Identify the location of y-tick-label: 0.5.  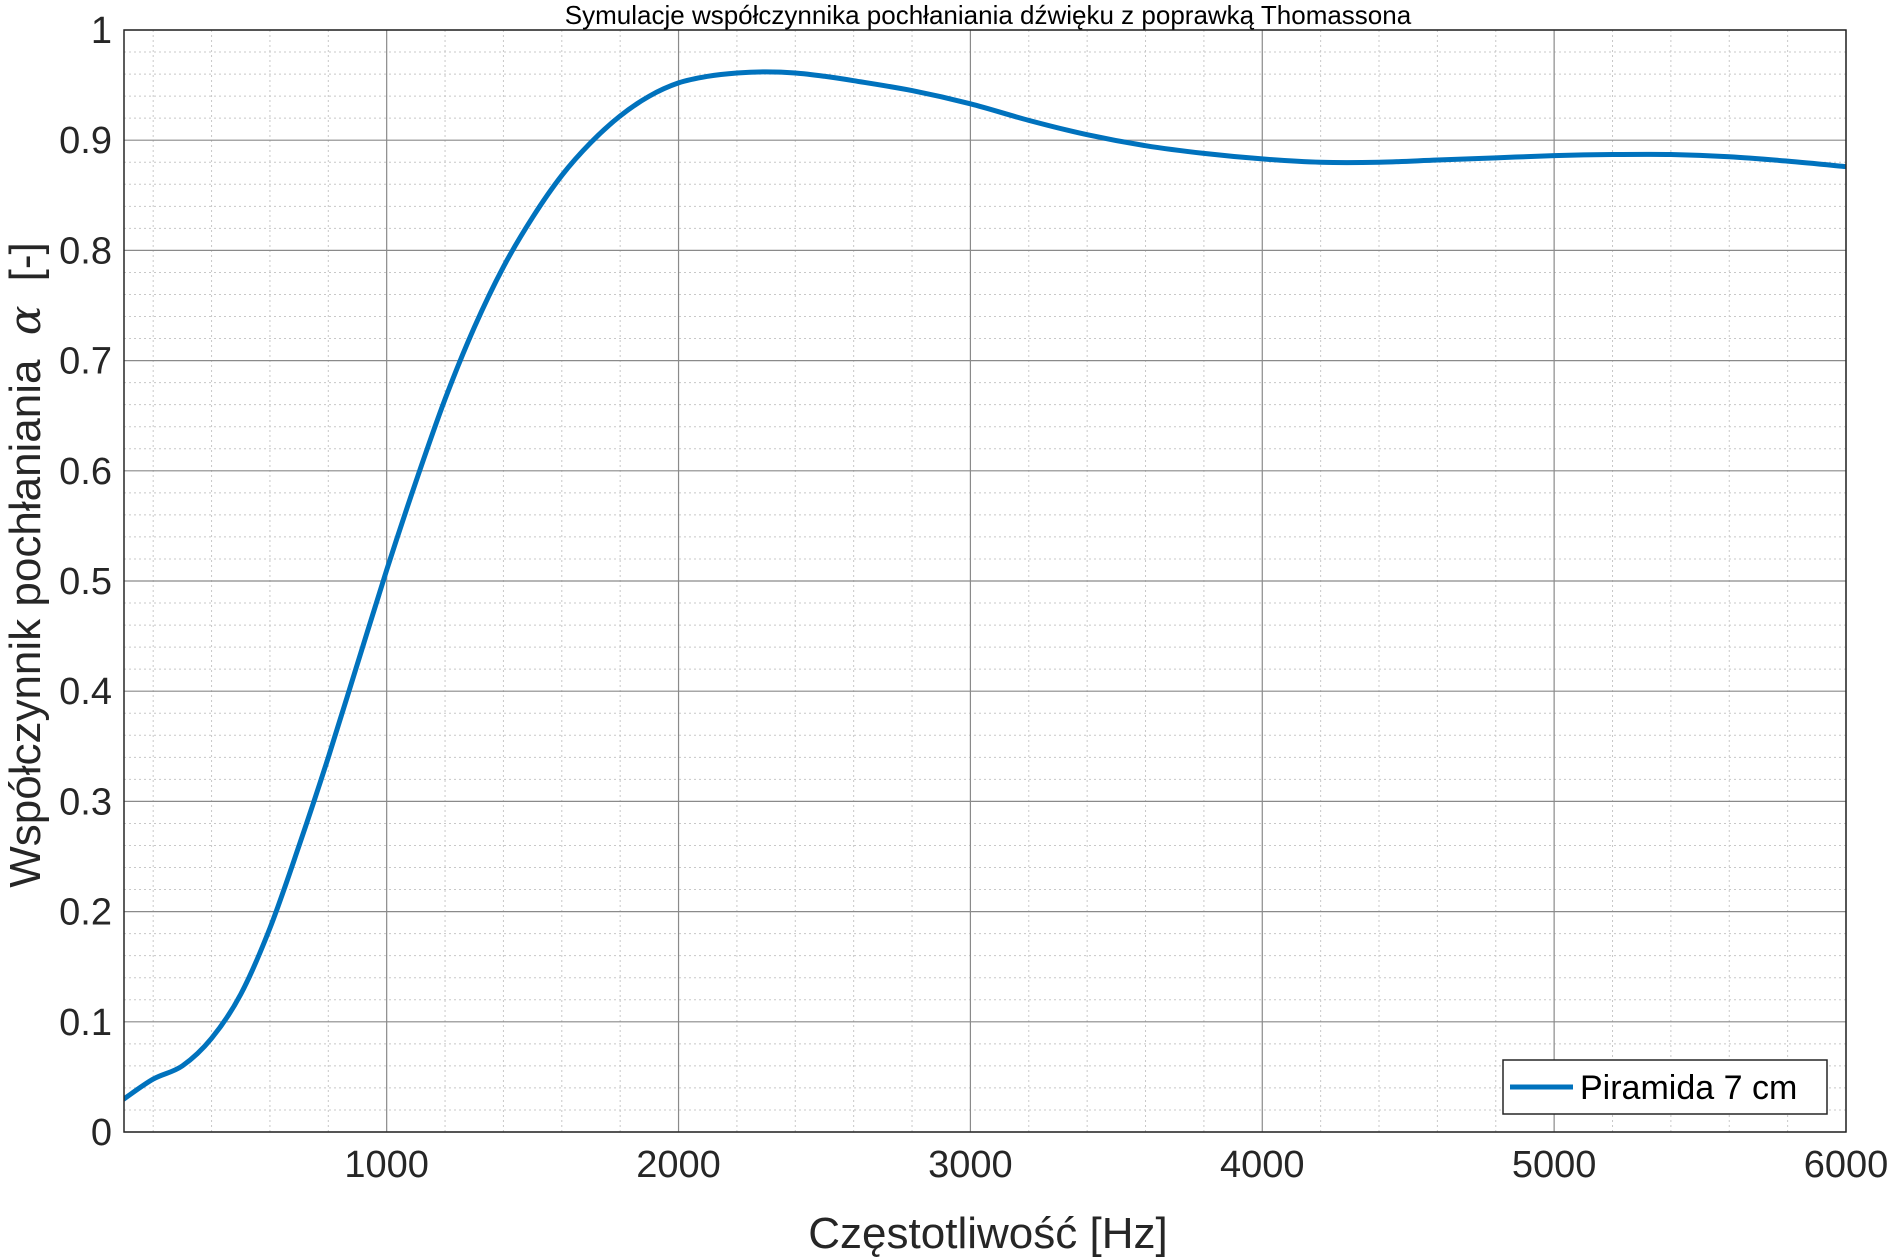
(85, 582).